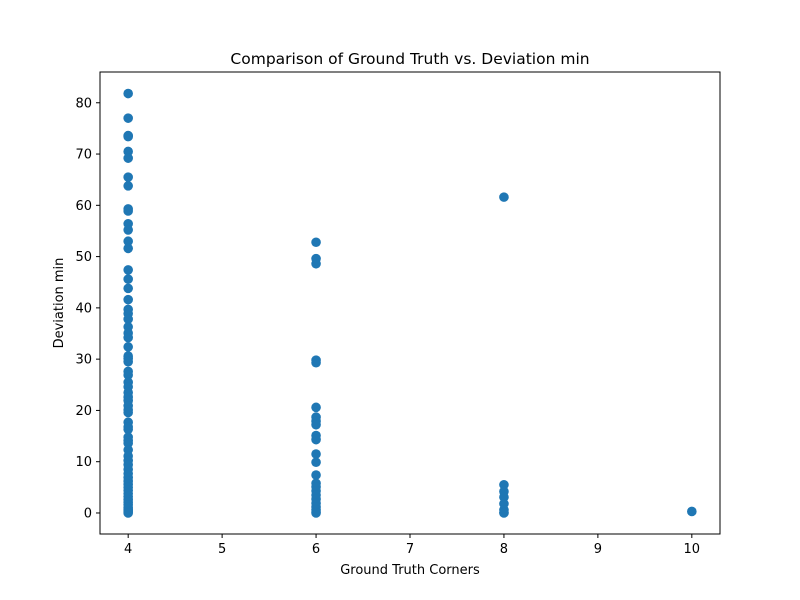 The image size is (800, 600). What do you see at coordinates (83, 308) in the screenshot?
I see `y-tick-label: 40` at bounding box center [83, 308].